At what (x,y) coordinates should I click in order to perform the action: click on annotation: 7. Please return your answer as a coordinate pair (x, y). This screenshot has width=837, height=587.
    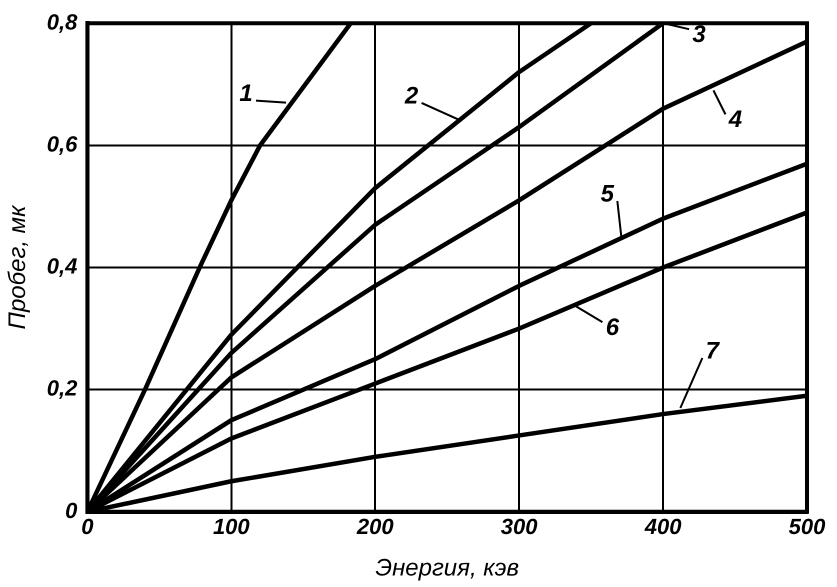
    Looking at the image, I should click on (713, 351).